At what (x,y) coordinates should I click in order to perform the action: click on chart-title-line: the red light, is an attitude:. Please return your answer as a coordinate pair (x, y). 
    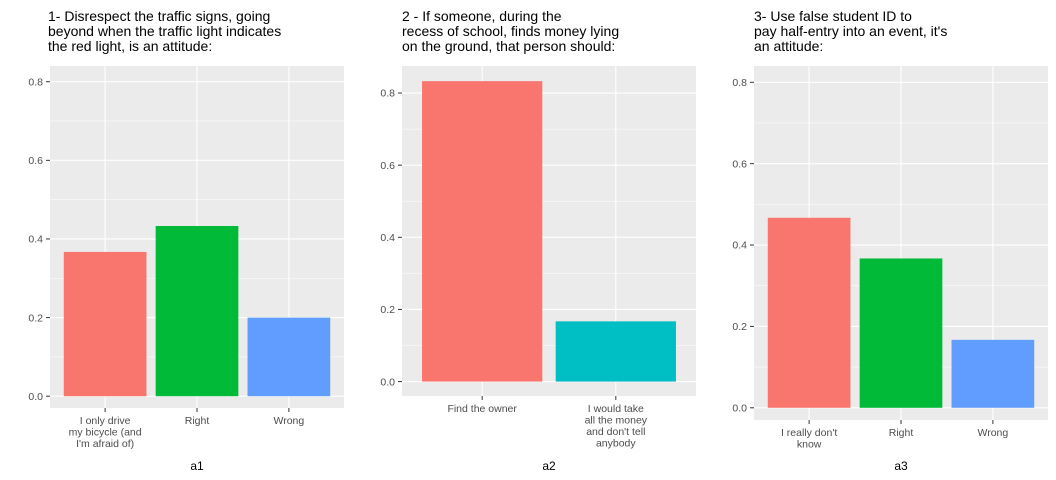
    Looking at the image, I should click on (130, 46).